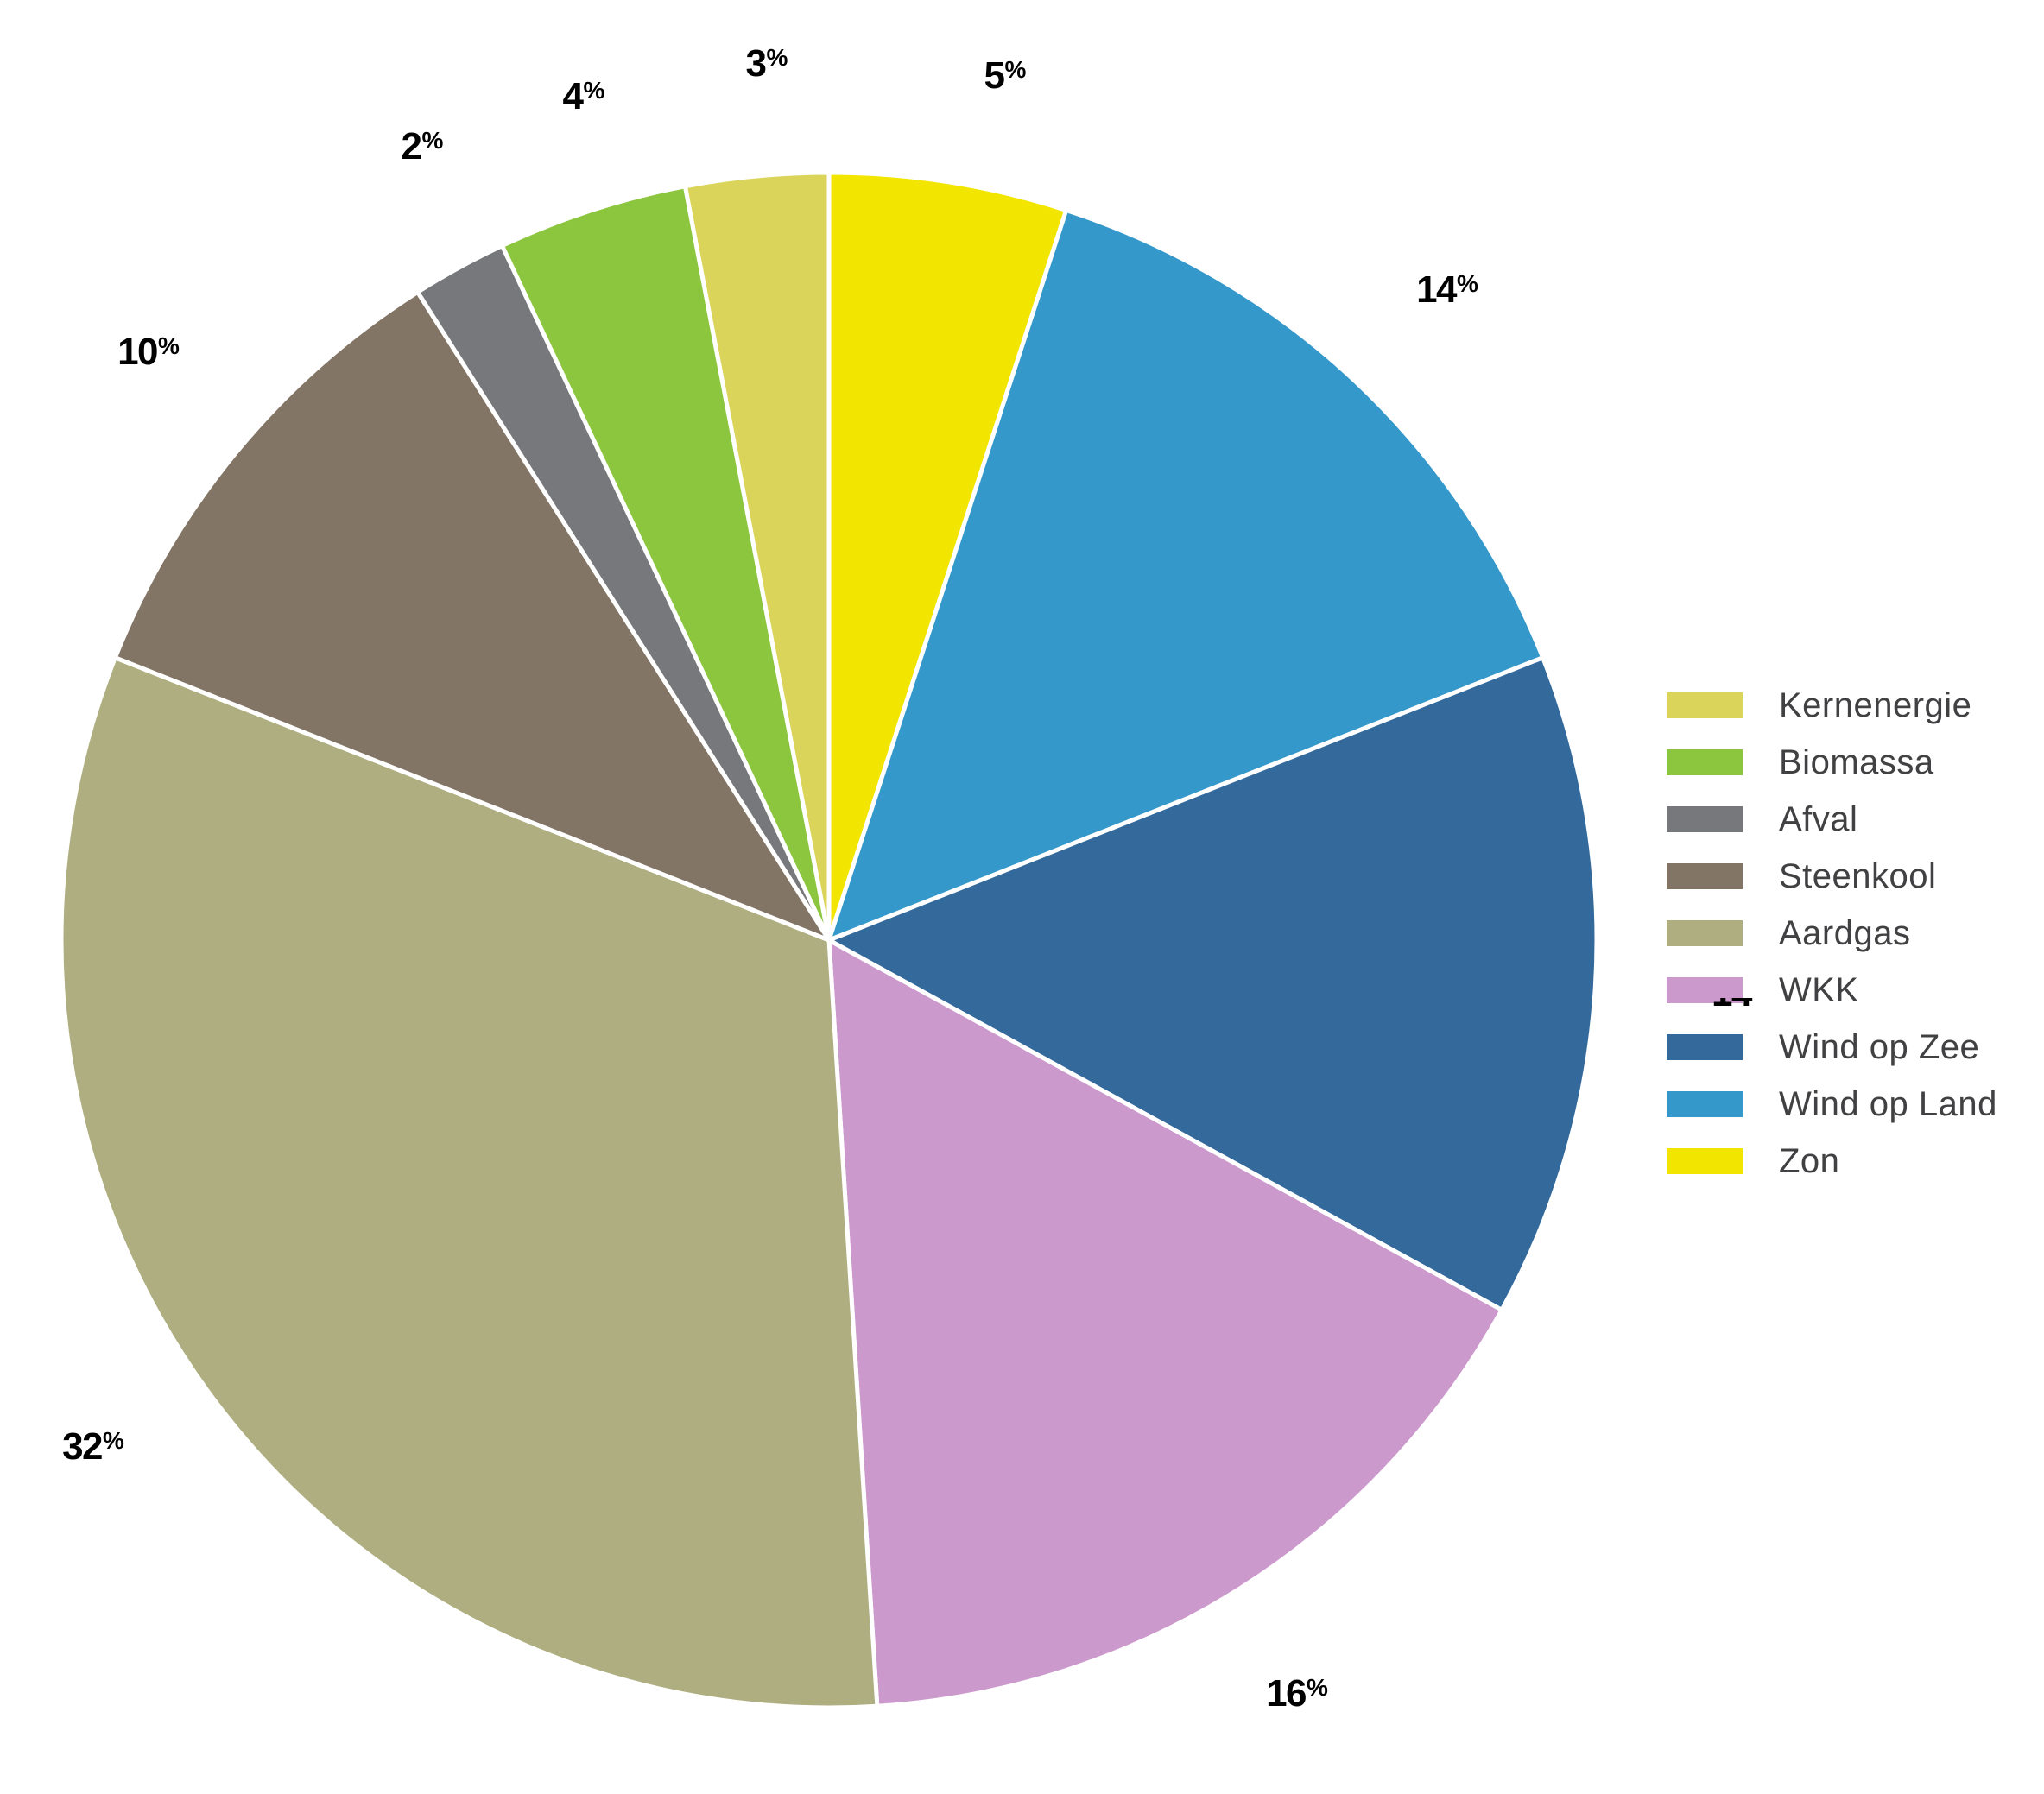 Image resolution: width=2044 pixels, height=1794 pixels. What do you see at coordinates (1705, 705) in the screenshot?
I see `legend-swatch-kernenergie` at bounding box center [1705, 705].